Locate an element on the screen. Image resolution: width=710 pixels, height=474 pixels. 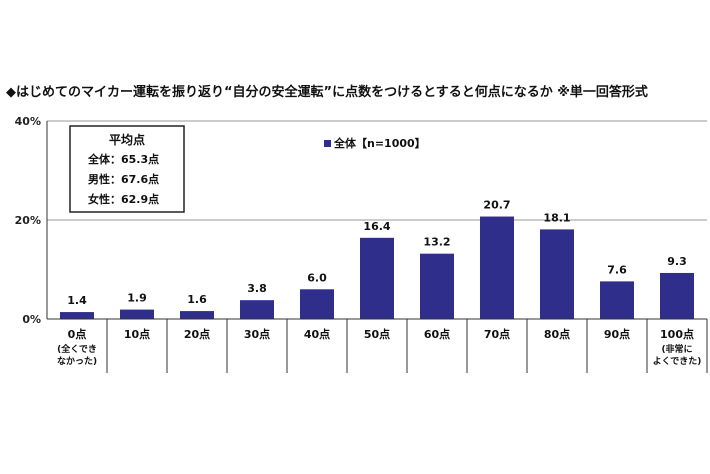
legend: 全体【n=1000】 is located at coordinates (375, 143).